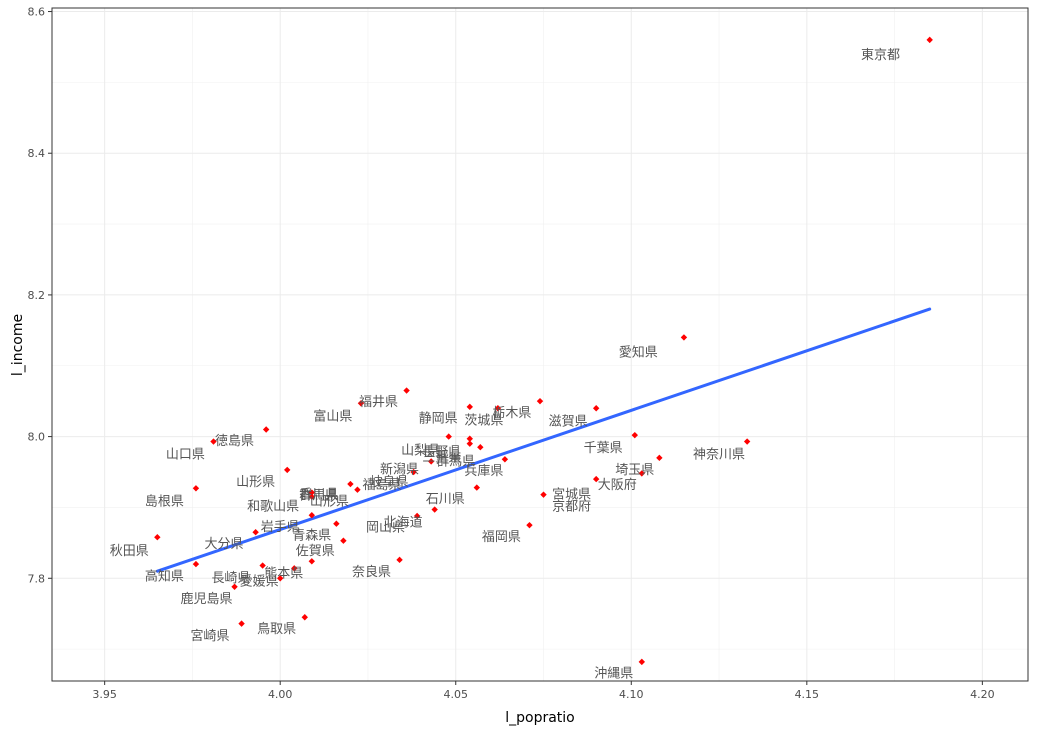 Image resolution: width=1037 pixels, height=733 pixels. Describe the element at coordinates (371, 572) in the screenshot. I see `point-label: 奈良県` at that location.